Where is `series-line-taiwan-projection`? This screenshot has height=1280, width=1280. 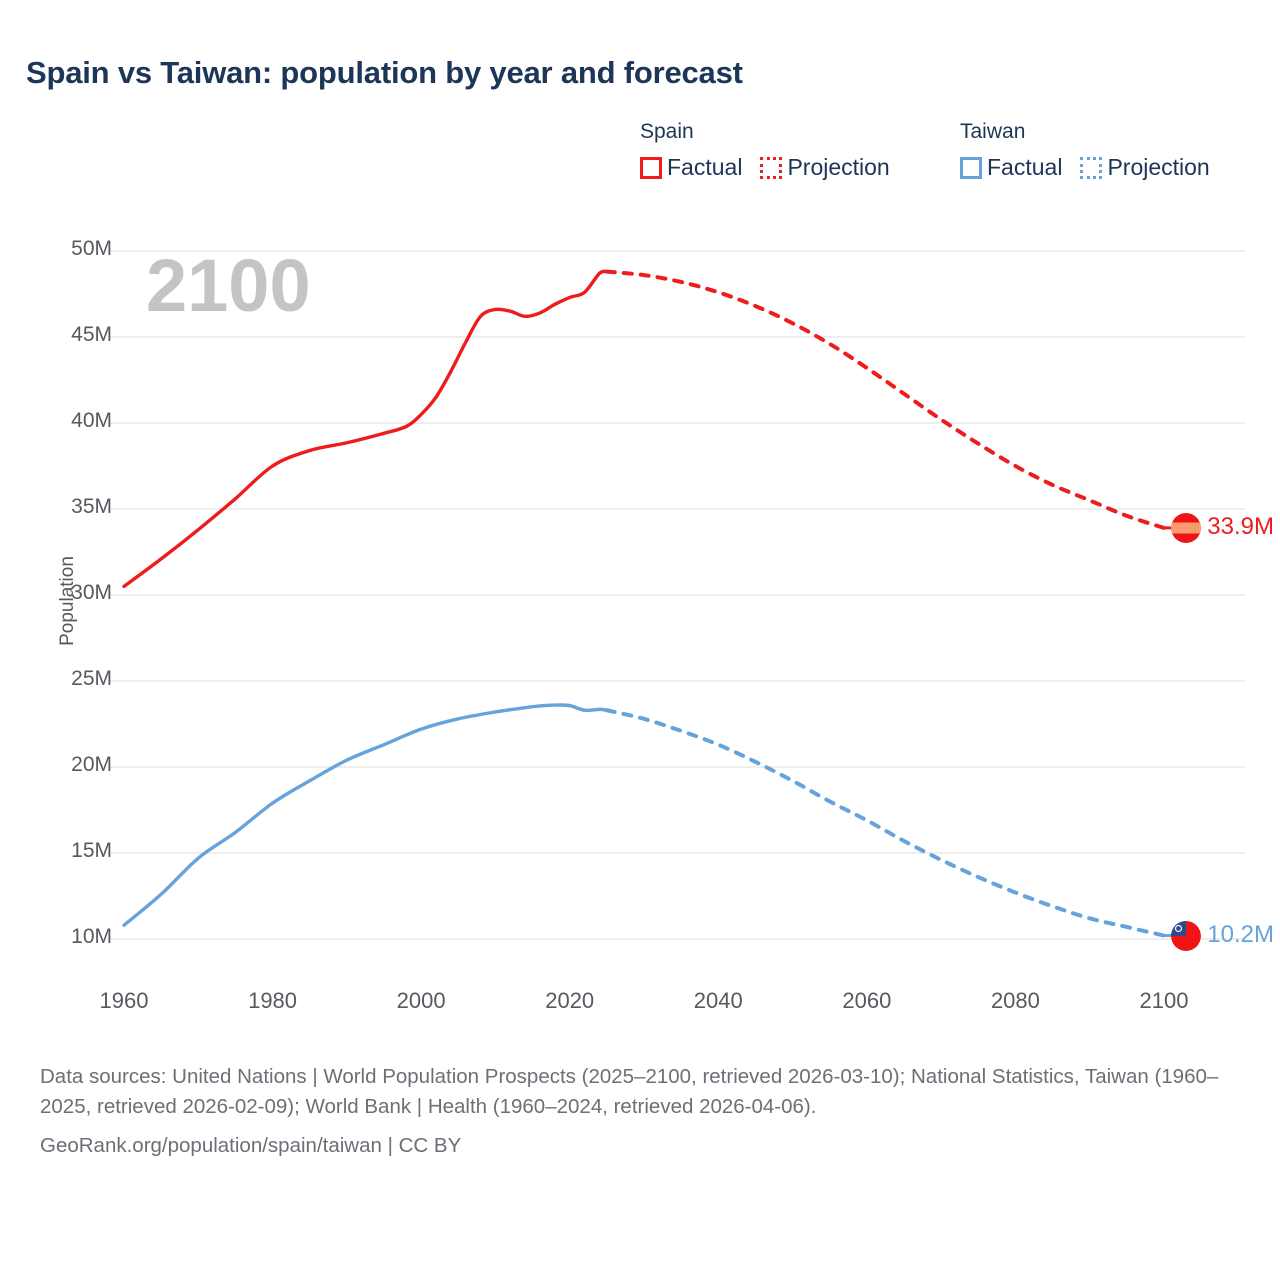 series-line-taiwan-projection is located at coordinates (885, 823).